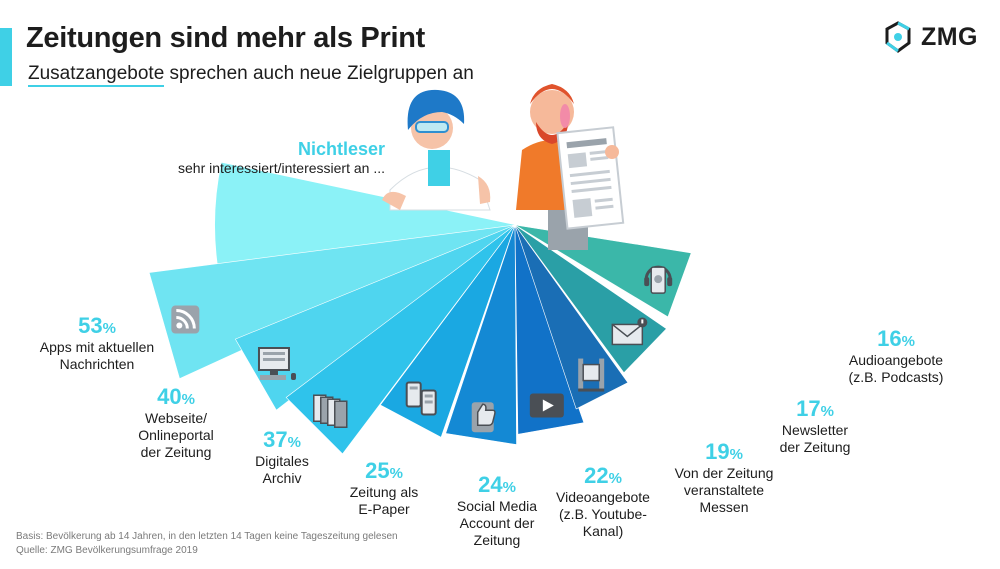 The height and width of the screenshot is (569, 1000). Describe the element at coordinates (497, 540) in the screenshot. I see `category-label: Zeitung` at that location.